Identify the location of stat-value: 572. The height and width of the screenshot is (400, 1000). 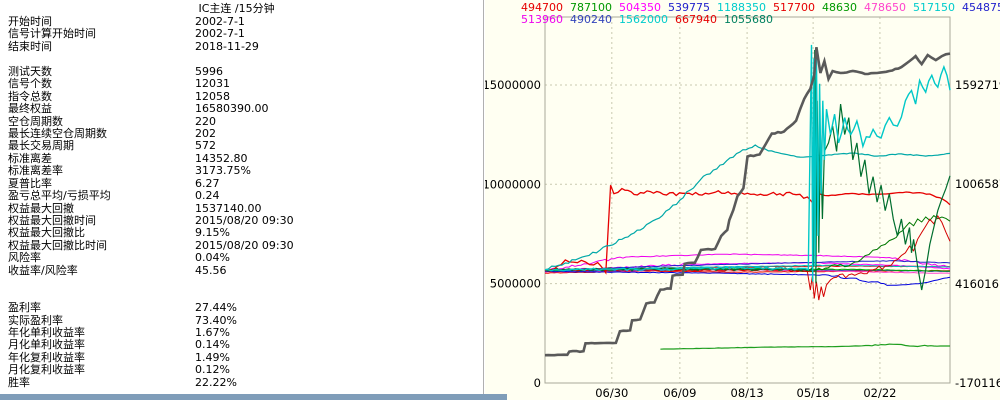
(205, 146).